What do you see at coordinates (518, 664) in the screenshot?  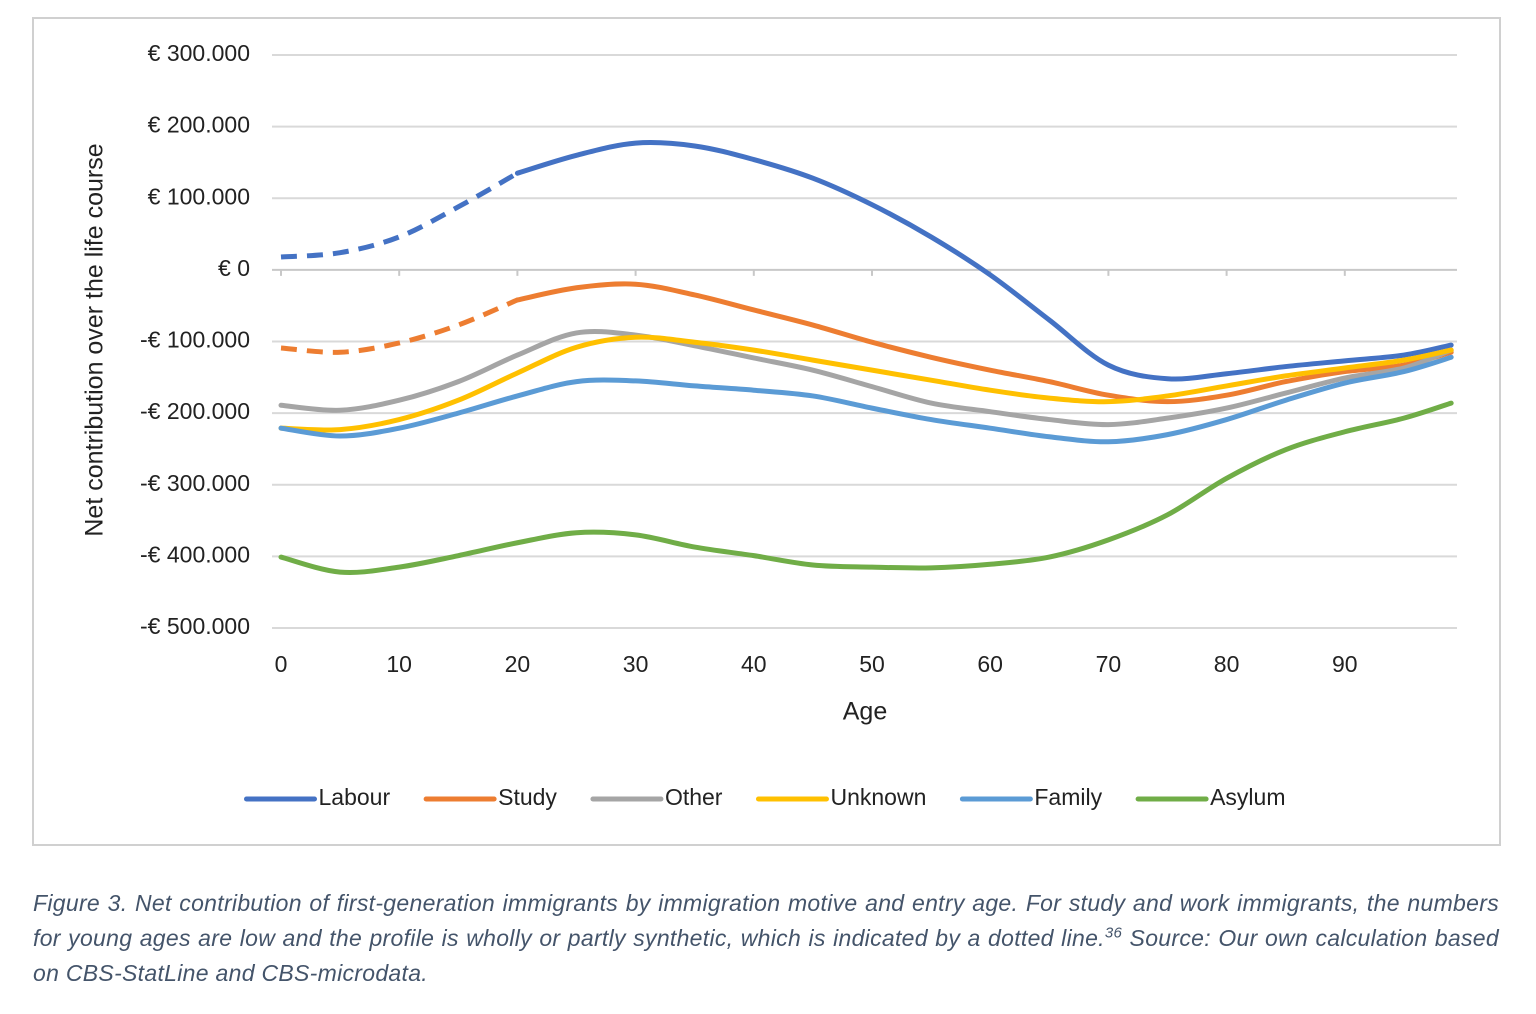 I see `x-tick-label: 20` at bounding box center [518, 664].